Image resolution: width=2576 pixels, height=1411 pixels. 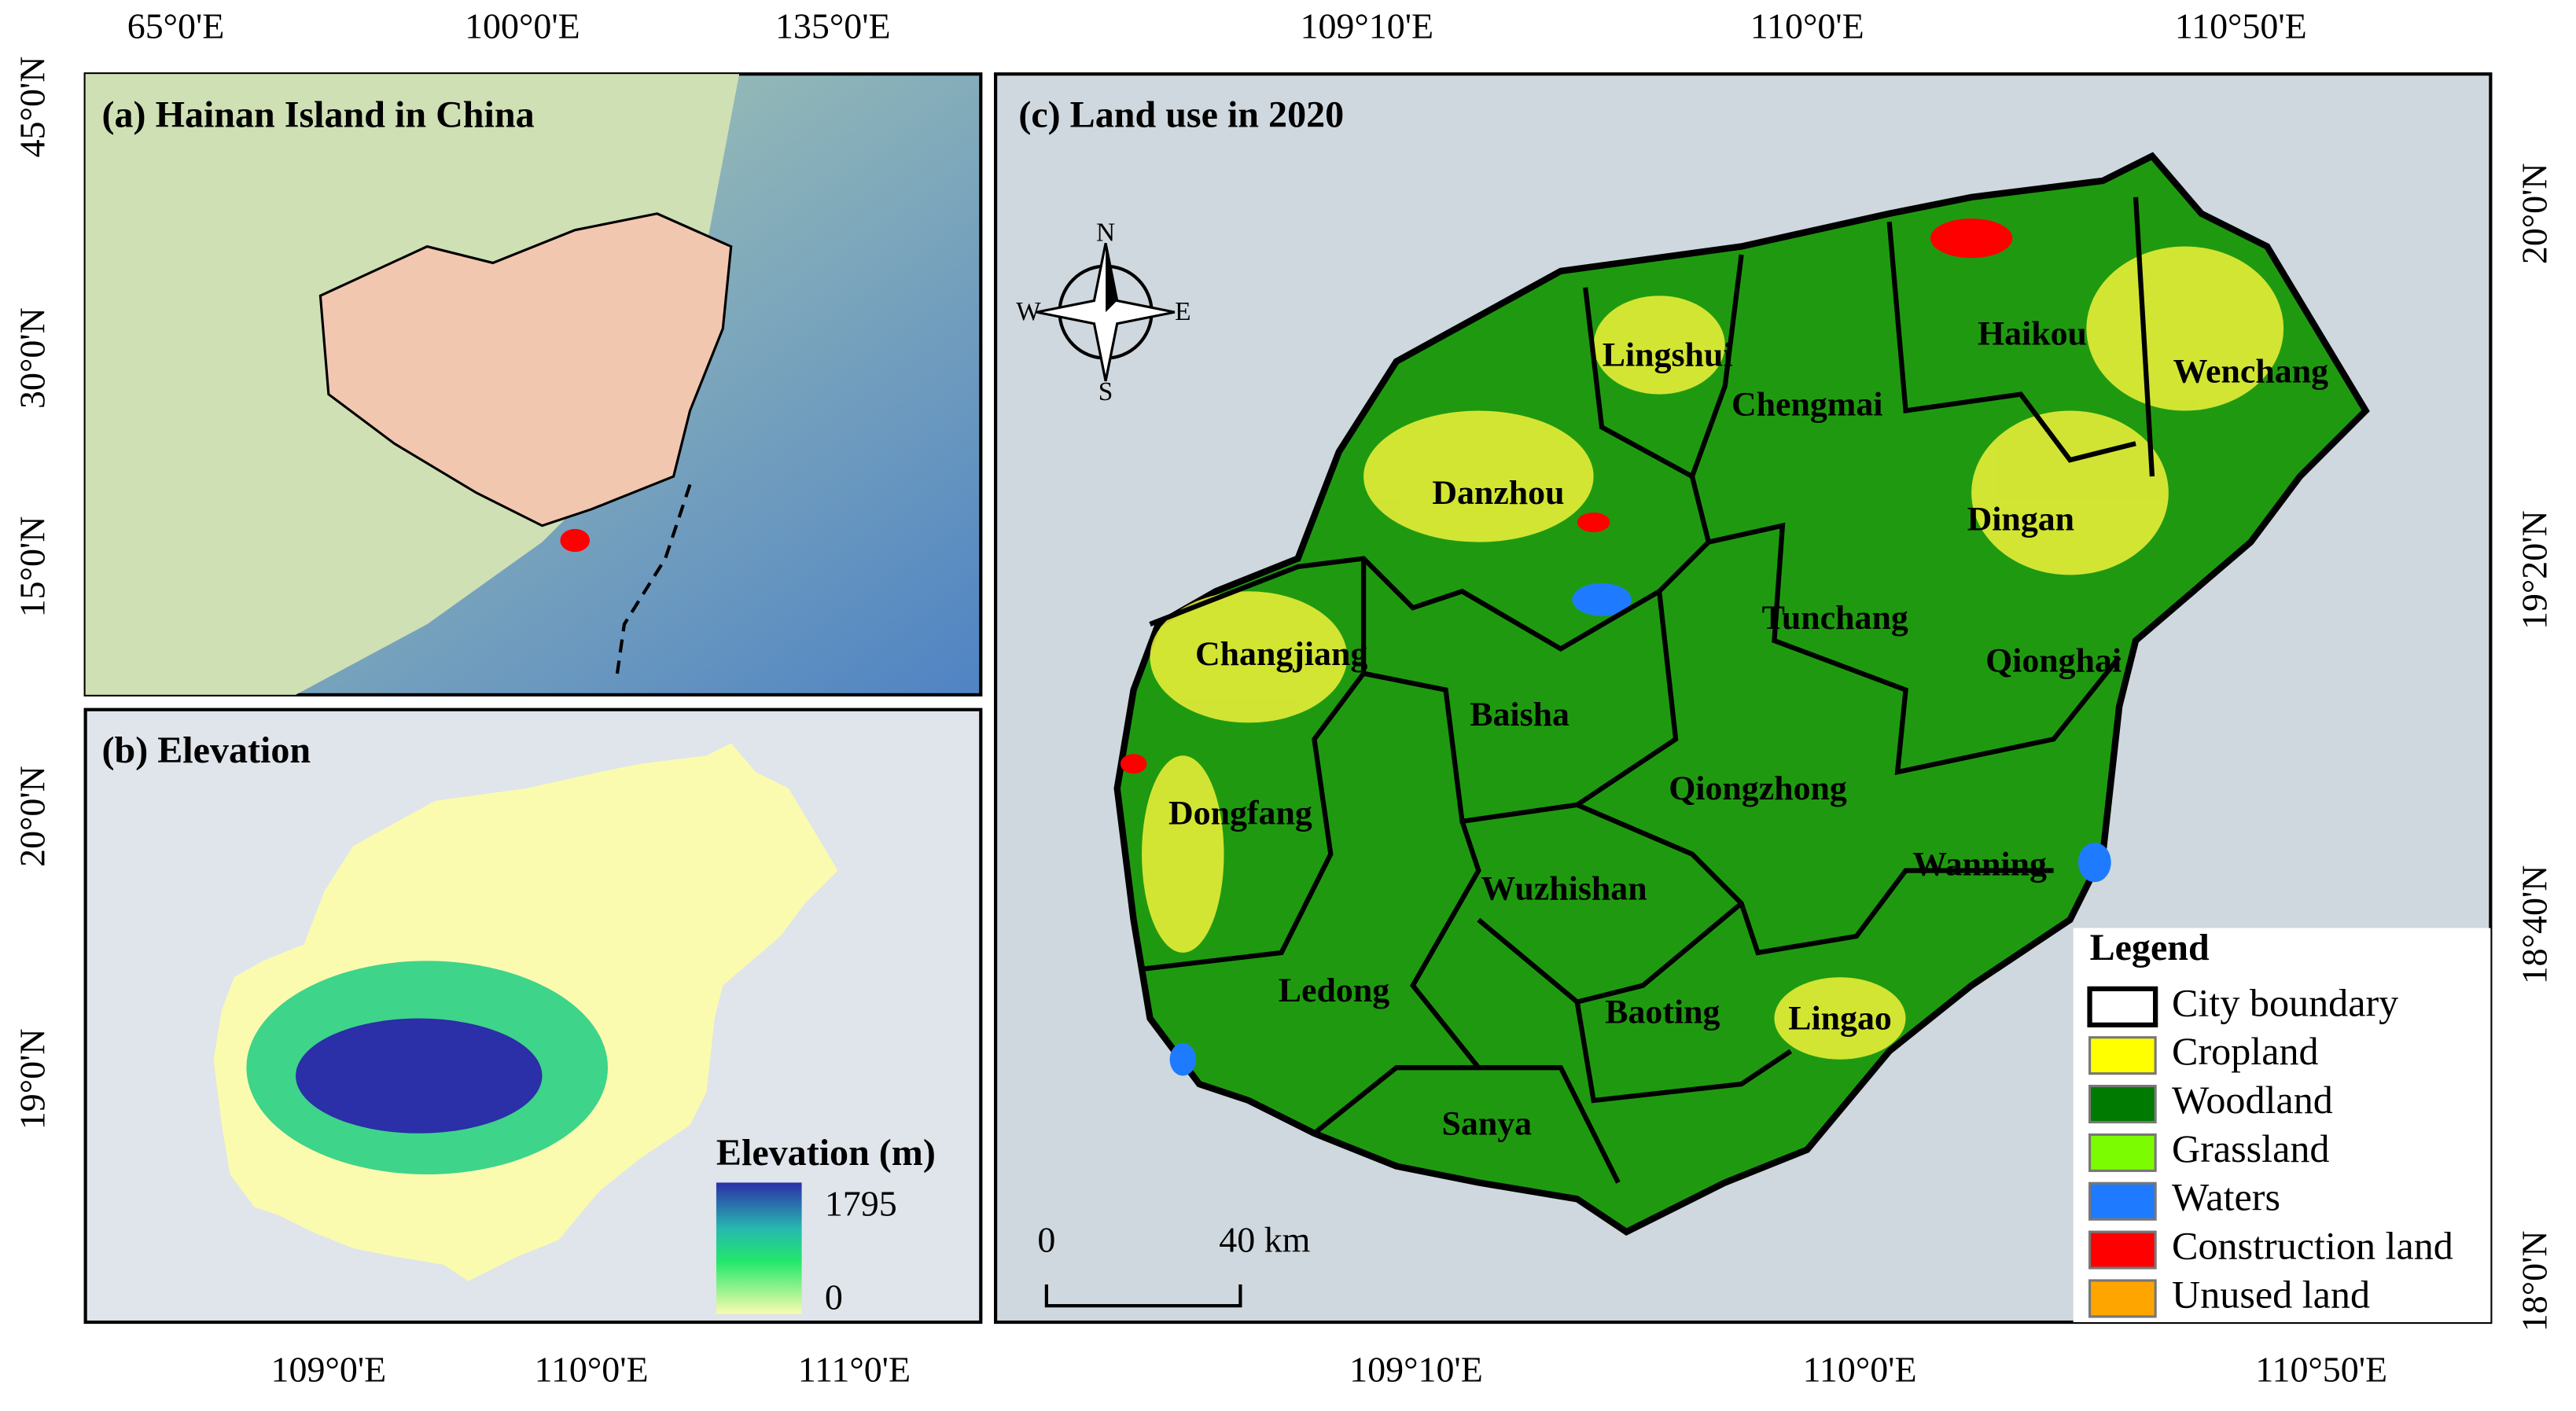 What do you see at coordinates (1520, 715) in the screenshot?
I see `city-label: Baisha` at bounding box center [1520, 715].